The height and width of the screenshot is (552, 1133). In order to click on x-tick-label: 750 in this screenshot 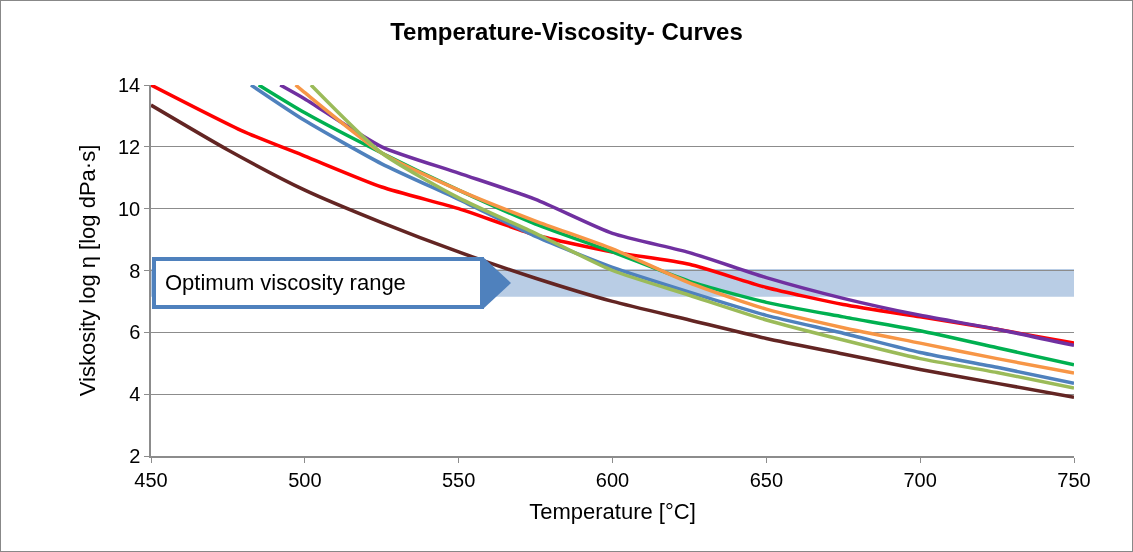, I will do `click(1074, 479)`.